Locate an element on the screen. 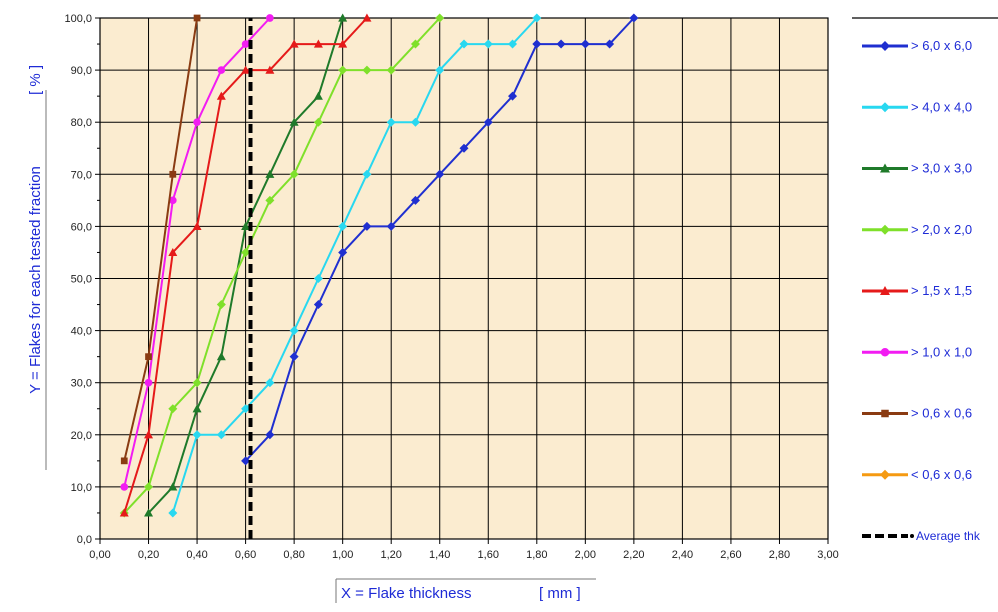  legend-label: > 1,5 x 1,5 is located at coordinates (941, 290).